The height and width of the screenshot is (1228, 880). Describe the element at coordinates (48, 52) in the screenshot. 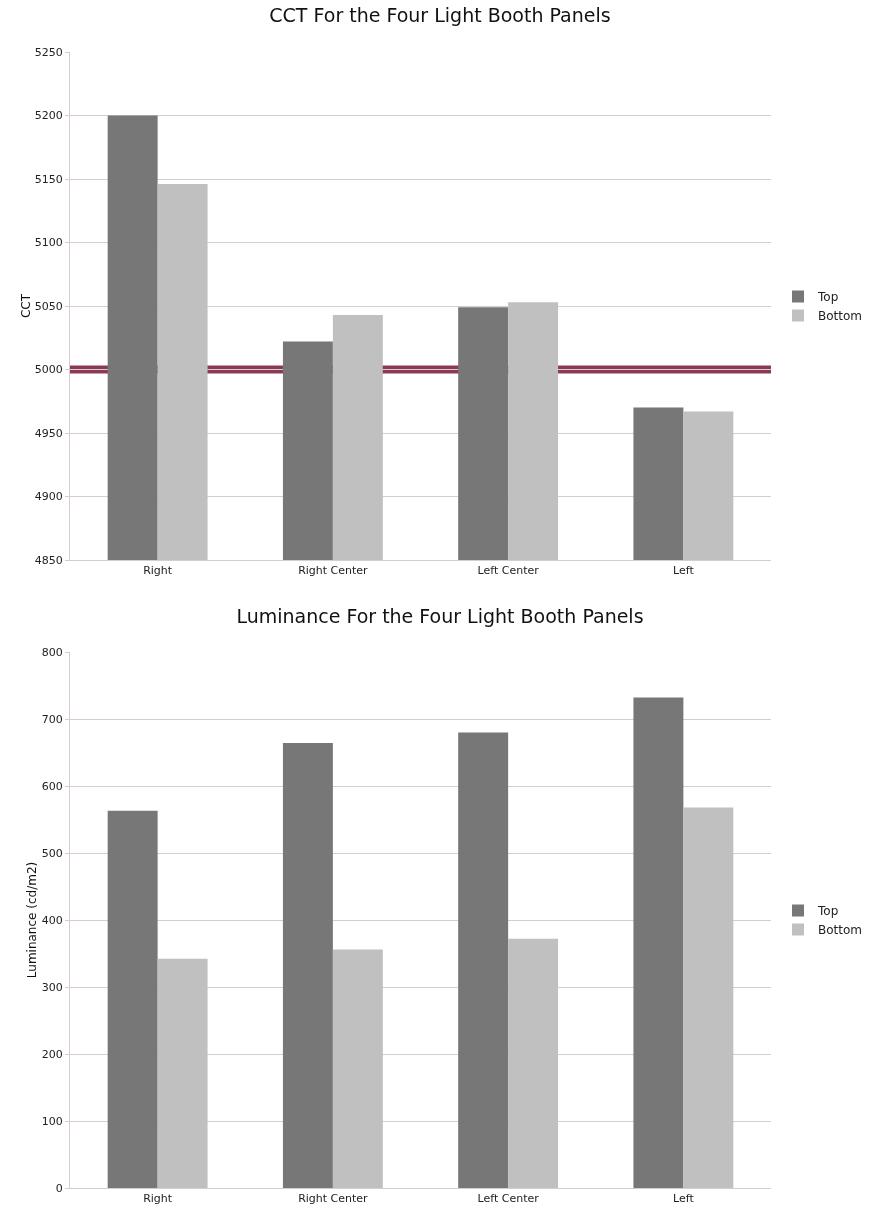

I see `y-tick-label: 5250` at that location.